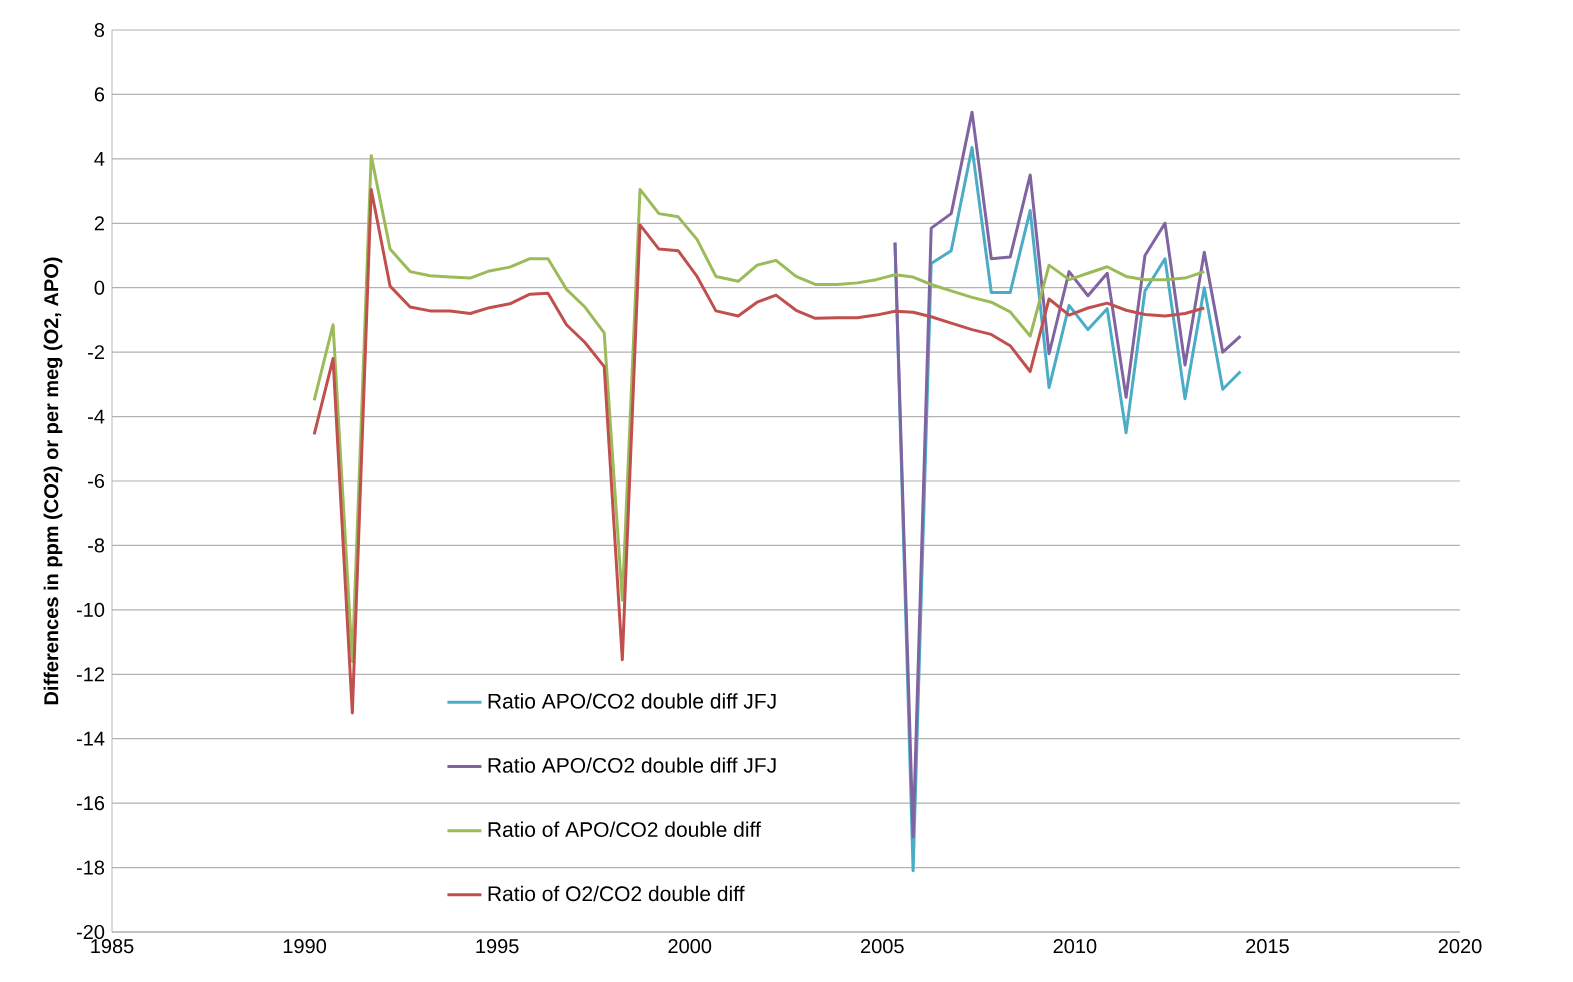 Image resolution: width=1573 pixels, height=982 pixels. What do you see at coordinates (1075, 946) in the screenshot?
I see `x-tick-label: 2010` at bounding box center [1075, 946].